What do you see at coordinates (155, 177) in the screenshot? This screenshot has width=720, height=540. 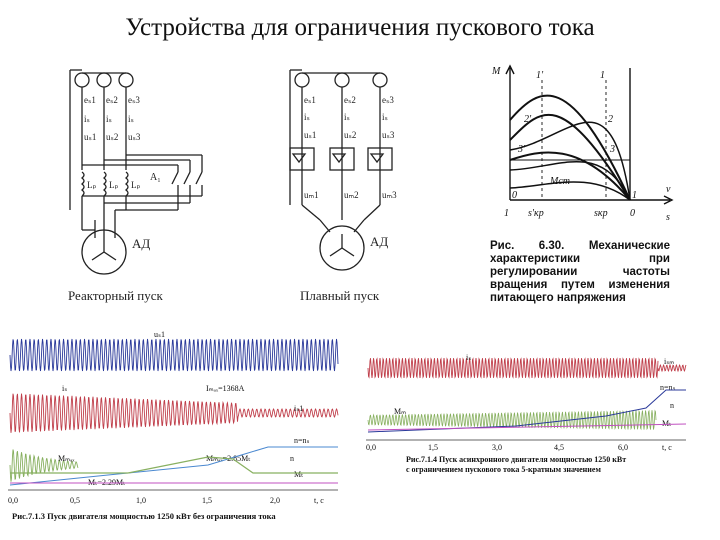 I see `contactor-label: A₁` at bounding box center [155, 177].